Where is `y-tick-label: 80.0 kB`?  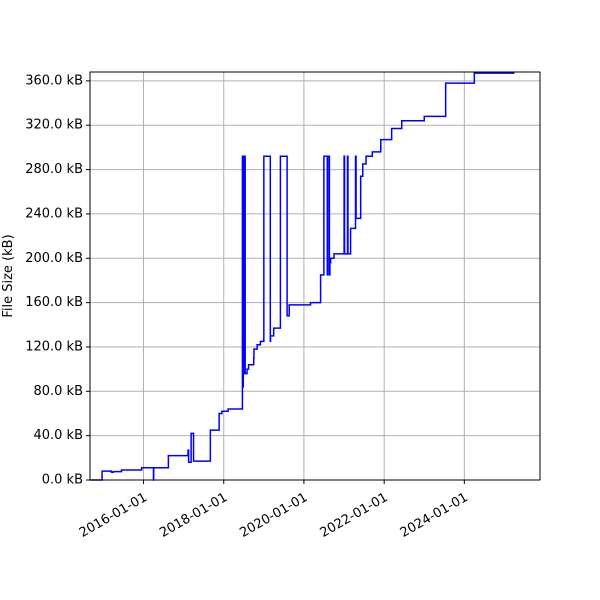
y-tick-label: 80.0 kB is located at coordinates (58, 391).